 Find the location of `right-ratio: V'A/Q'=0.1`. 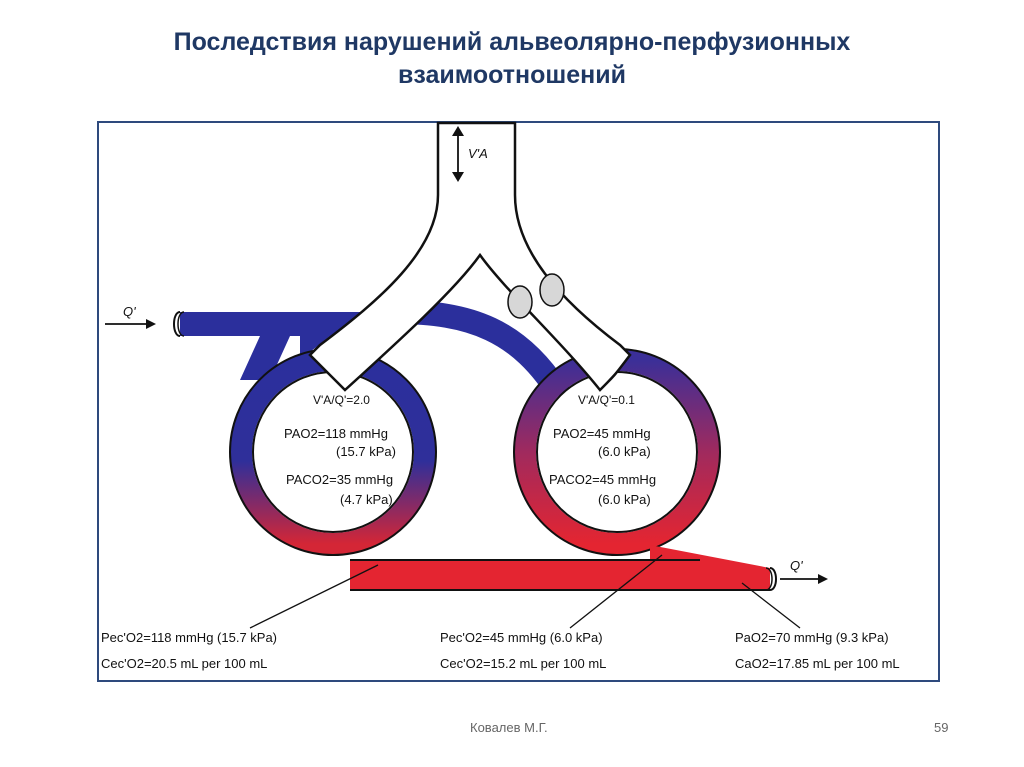

right-ratio: V'A/Q'=0.1 is located at coordinates (606, 400).